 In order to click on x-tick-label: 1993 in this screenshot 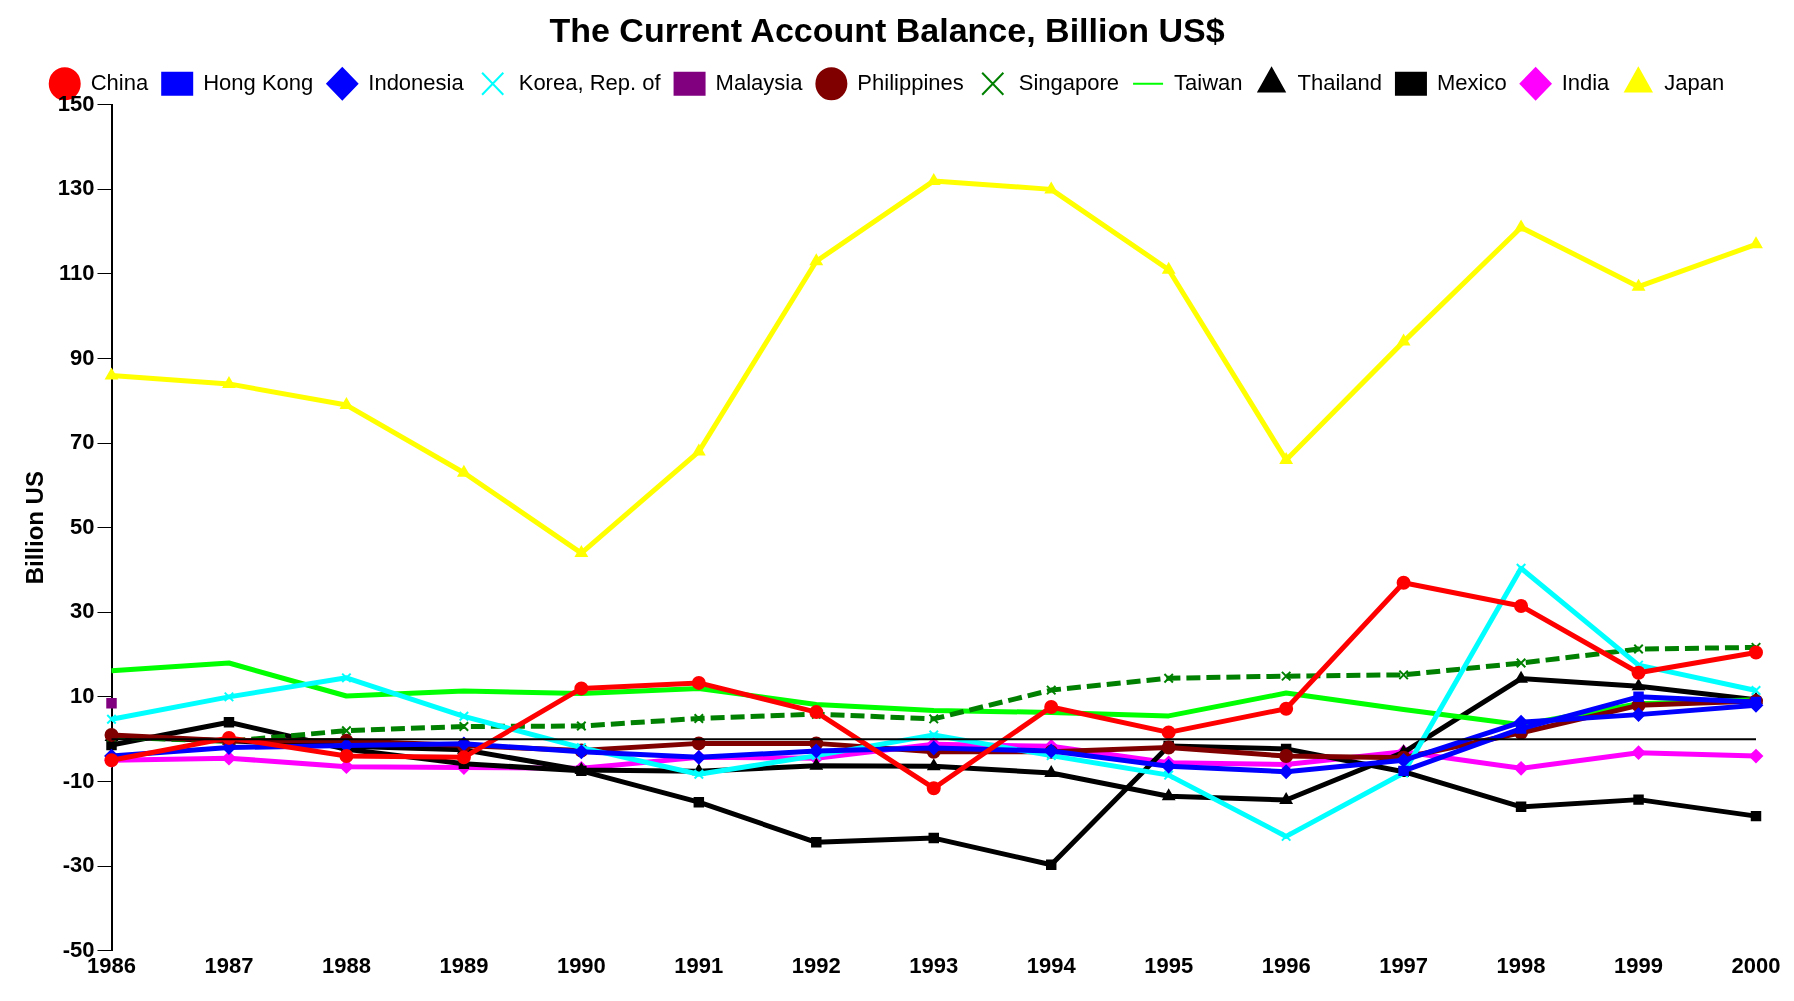, I will do `click(934, 965)`.